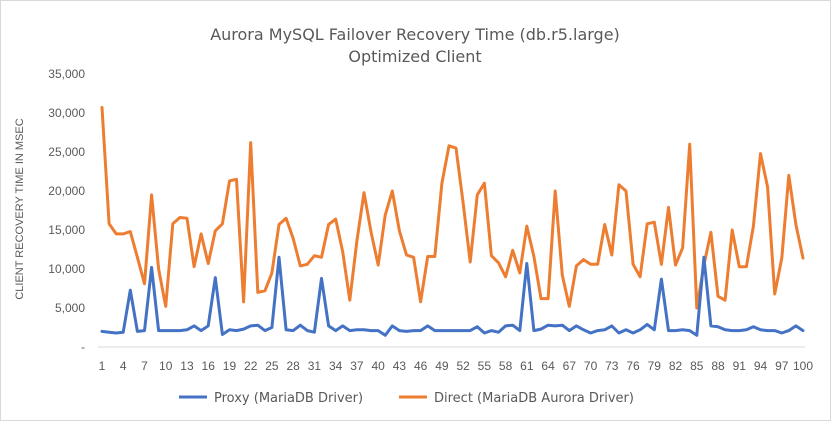  What do you see at coordinates (655, 366) in the screenshot?
I see `x-tick-label: 79` at bounding box center [655, 366].